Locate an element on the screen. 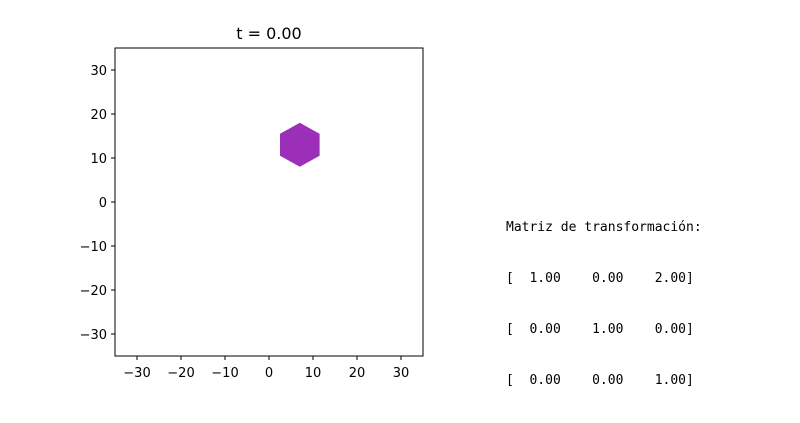  chart-title: t = 0.00 is located at coordinates (268, 33).